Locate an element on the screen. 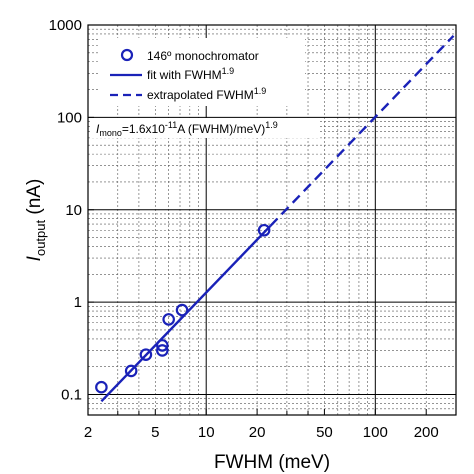 The width and height of the screenshot is (474, 474). x-tick-label: 10 is located at coordinates (206, 432).